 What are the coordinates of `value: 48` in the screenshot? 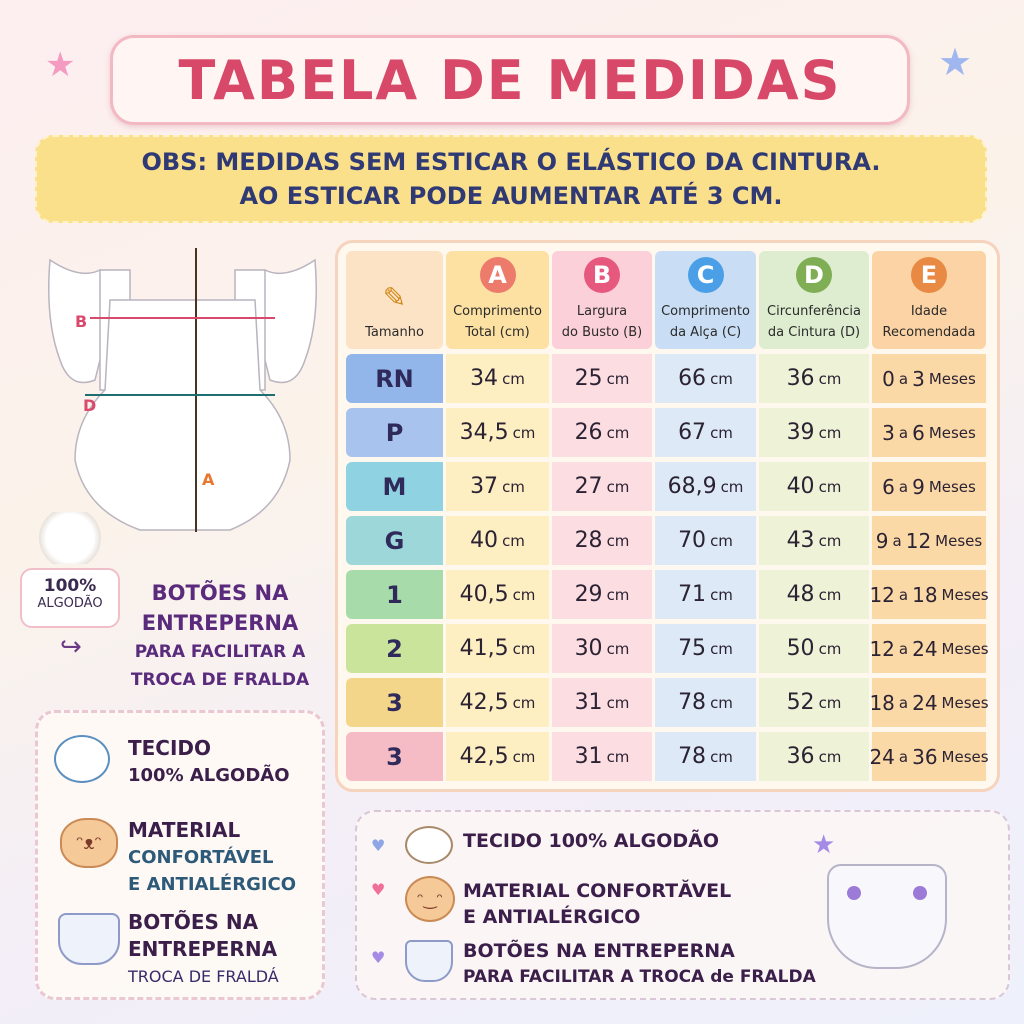 It's located at (800, 594).